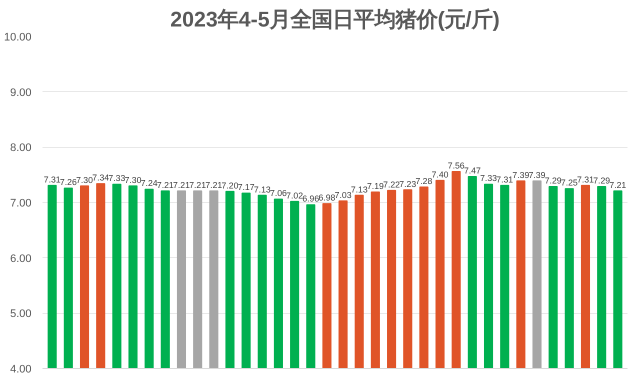 The width and height of the screenshot is (632, 374). Describe the element at coordinates (569, 183) in the screenshot. I see `data-label: 7.25` at that location.